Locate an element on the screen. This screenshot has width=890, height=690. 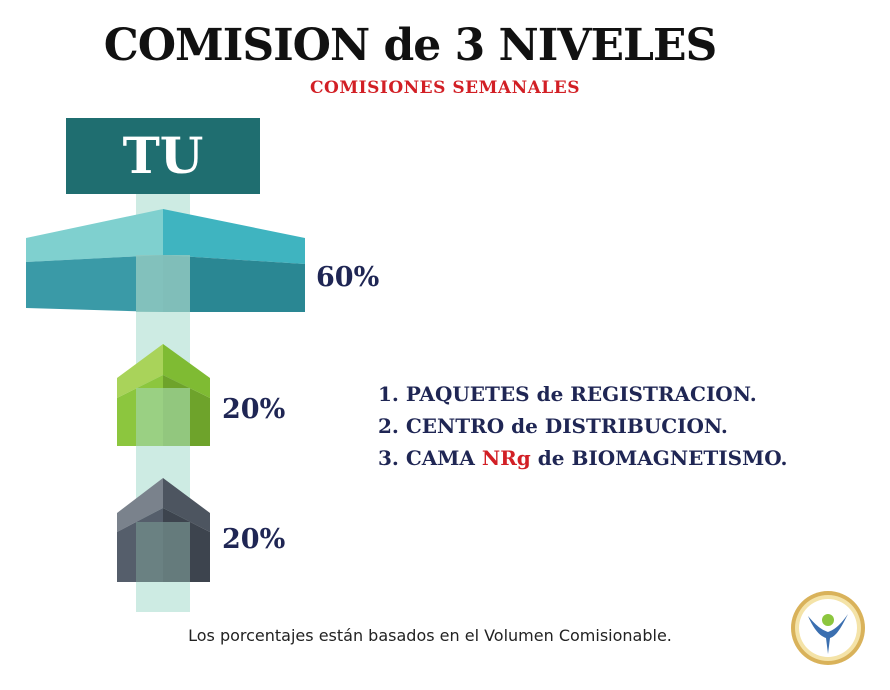
level-2-percent: 20% is located at coordinates (254, 409).